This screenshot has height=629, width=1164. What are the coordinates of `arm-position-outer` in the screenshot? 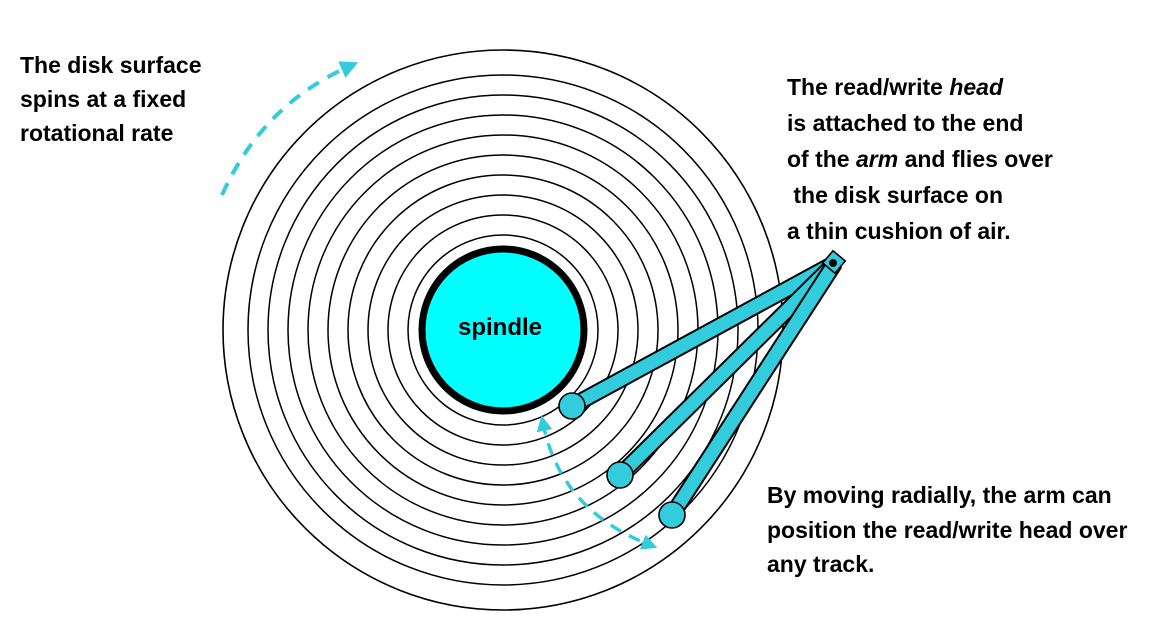 It's located at (750, 393).